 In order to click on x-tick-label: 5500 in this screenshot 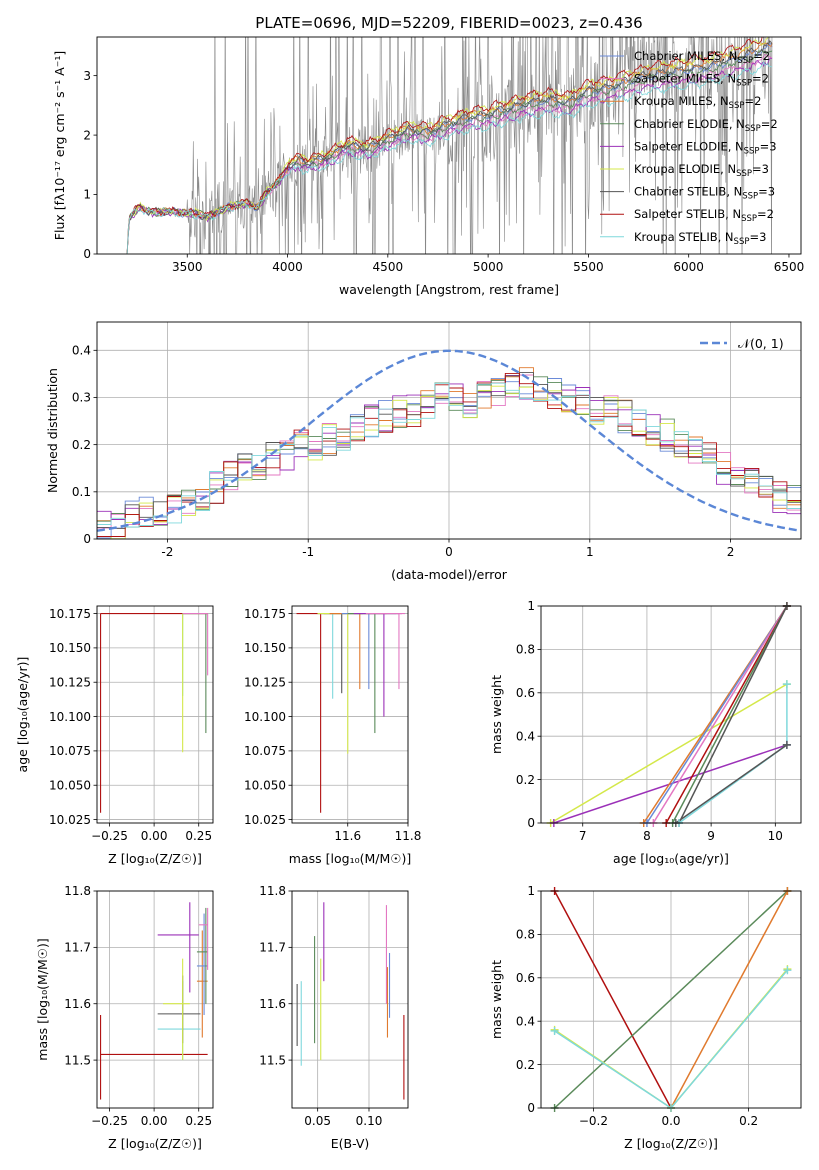, I will do `click(588, 267)`.